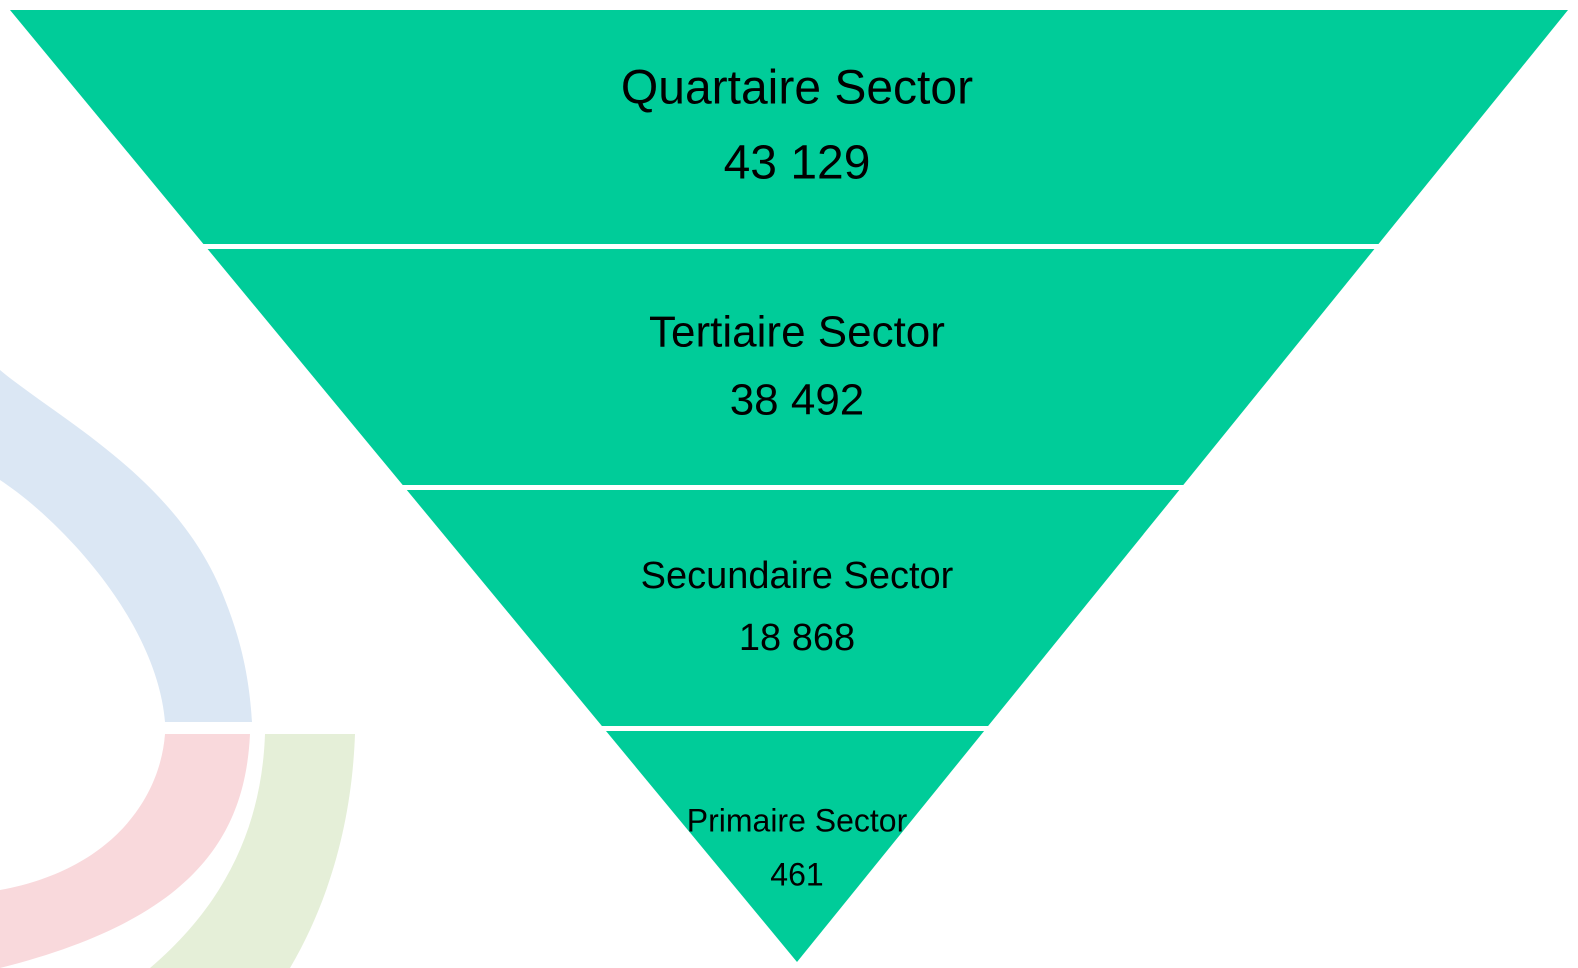 The width and height of the screenshot is (1578, 968). I want to click on level-label: Quartaire Sector, so click(797, 88).